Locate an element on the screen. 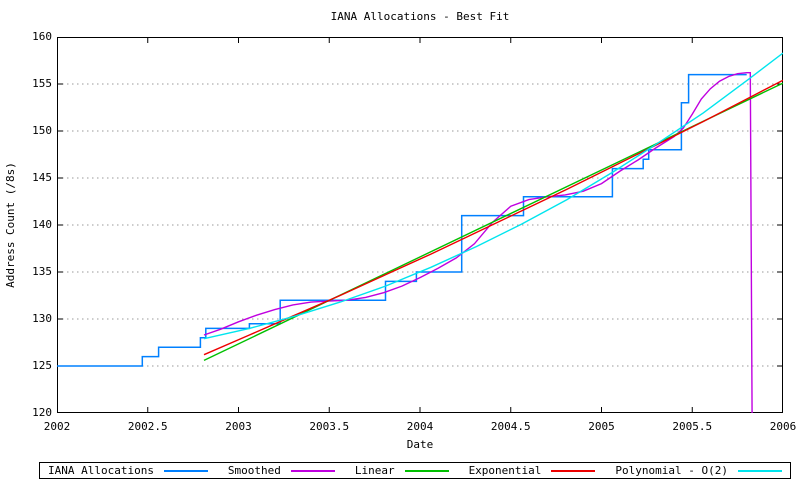  legend-item-exponential: Exponential is located at coordinates (532, 470).